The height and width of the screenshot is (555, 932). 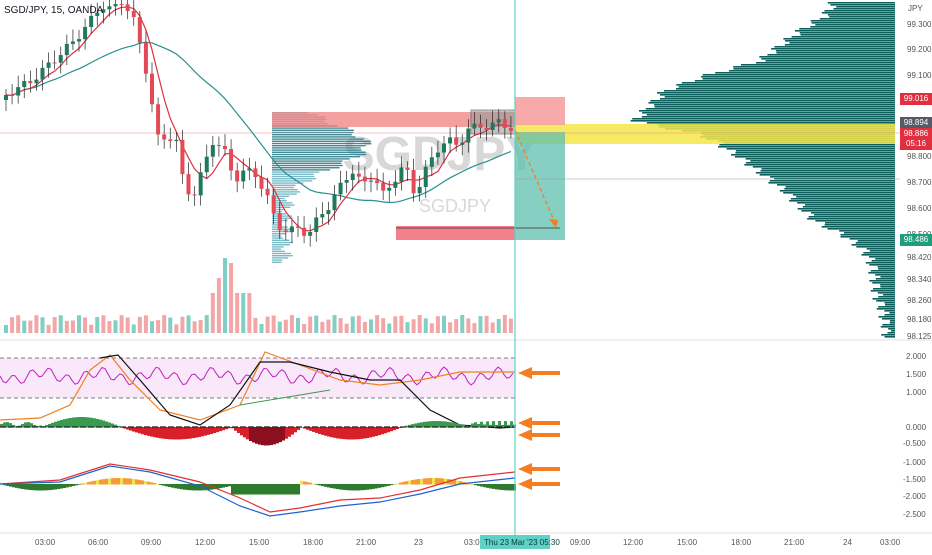 What do you see at coordinates (919, 319) in the screenshot?
I see `price-tick: 98.180` at bounding box center [919, 319].